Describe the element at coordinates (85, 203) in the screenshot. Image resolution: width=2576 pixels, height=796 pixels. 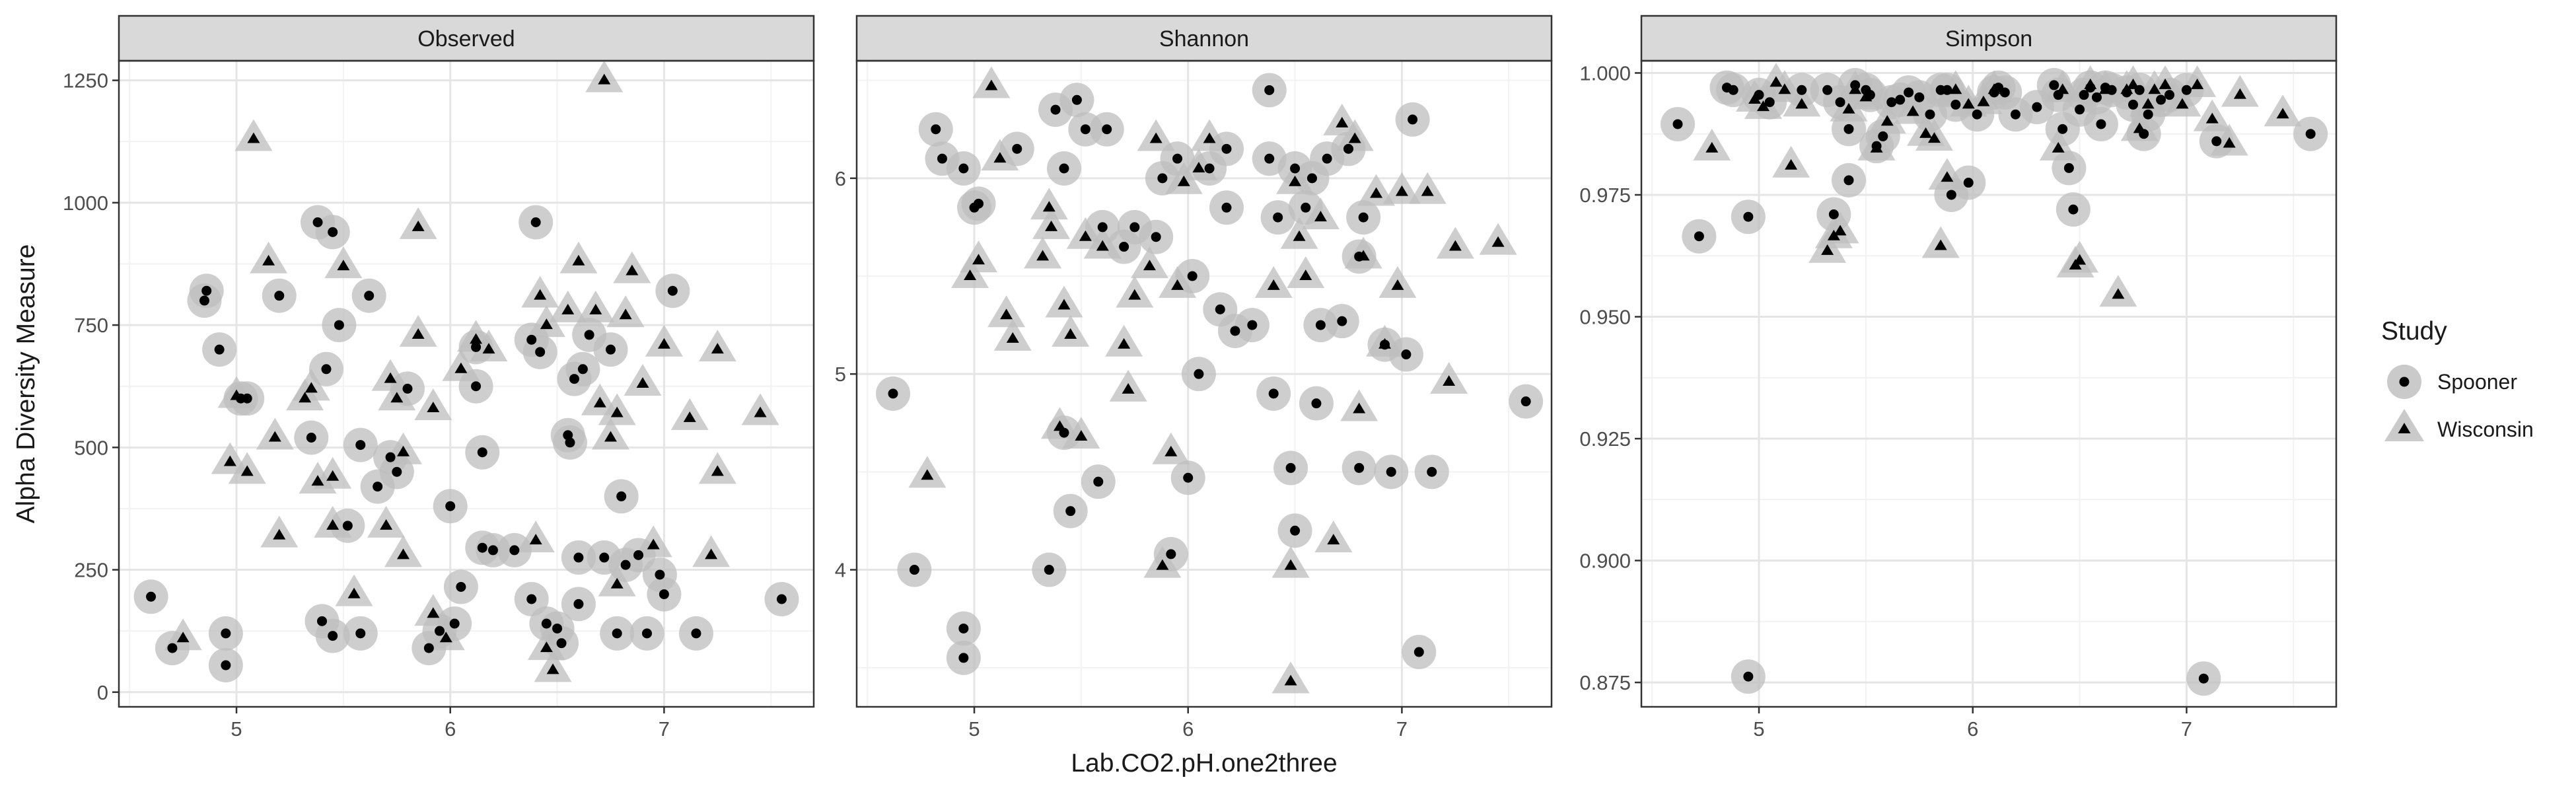
I see `y-tick-label: 1000` at that location.